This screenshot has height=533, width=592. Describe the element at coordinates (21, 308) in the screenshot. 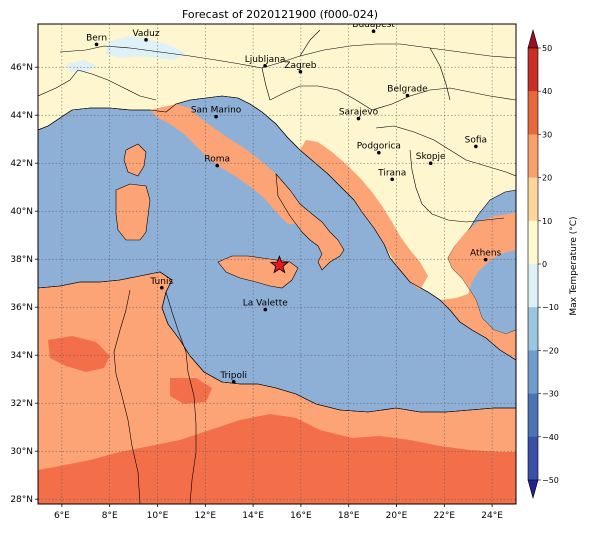

I see `latitude-tick-label: 36°N` at that location.